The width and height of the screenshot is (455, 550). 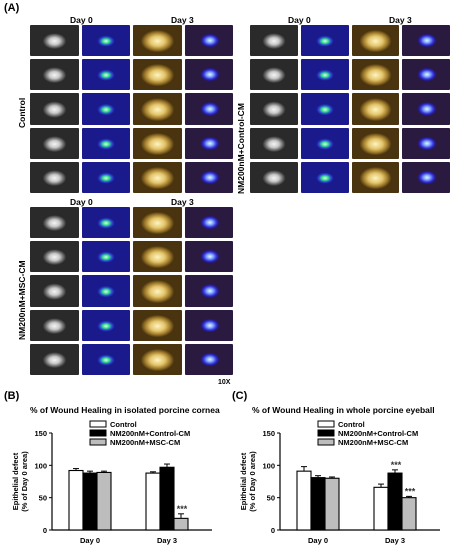 What do you see at coordinates (22, 300) in the screenshot?
I see `group-label-nm-msc-cm: NM200nM+MSC-CM` at bounding box center [22, 300].